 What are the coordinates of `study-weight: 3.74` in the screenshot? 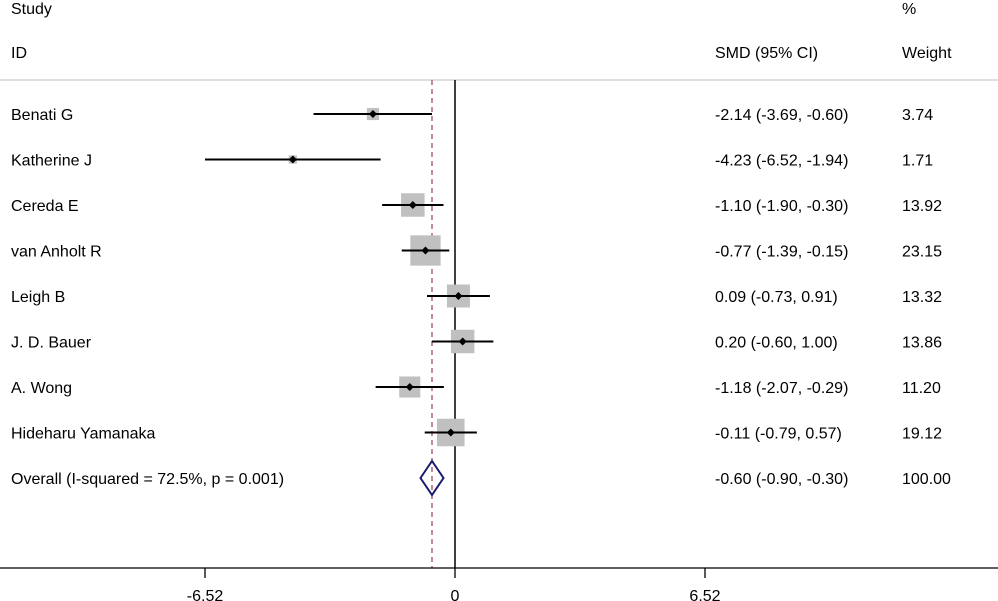 It's located at (917, 115).